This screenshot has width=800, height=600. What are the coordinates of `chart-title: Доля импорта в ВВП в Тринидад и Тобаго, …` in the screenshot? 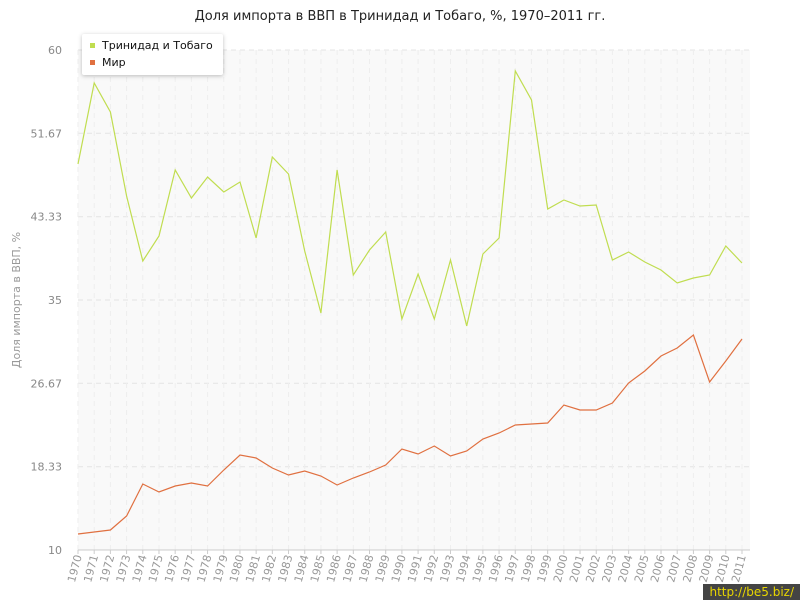 It's located at (400, 16).